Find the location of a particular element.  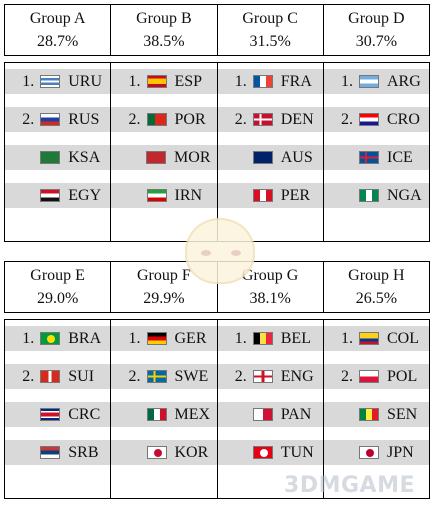

group-team-column: 1. URU 2. RUS KSA EGY is located at coordinates (57, 152).